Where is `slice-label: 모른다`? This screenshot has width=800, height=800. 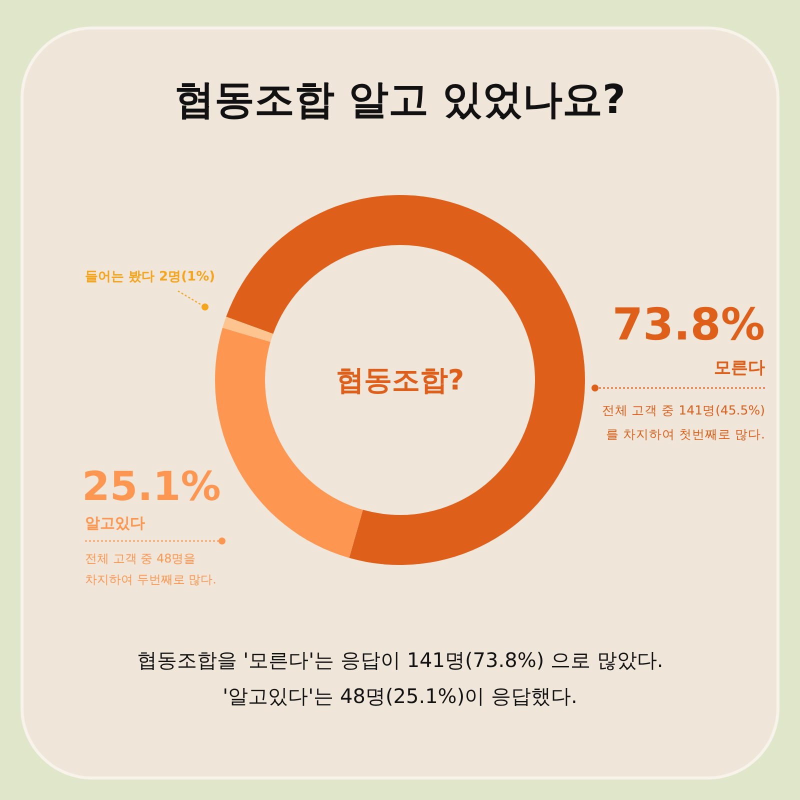
slice-label: 모른다 is located at coordinates (739, 368).